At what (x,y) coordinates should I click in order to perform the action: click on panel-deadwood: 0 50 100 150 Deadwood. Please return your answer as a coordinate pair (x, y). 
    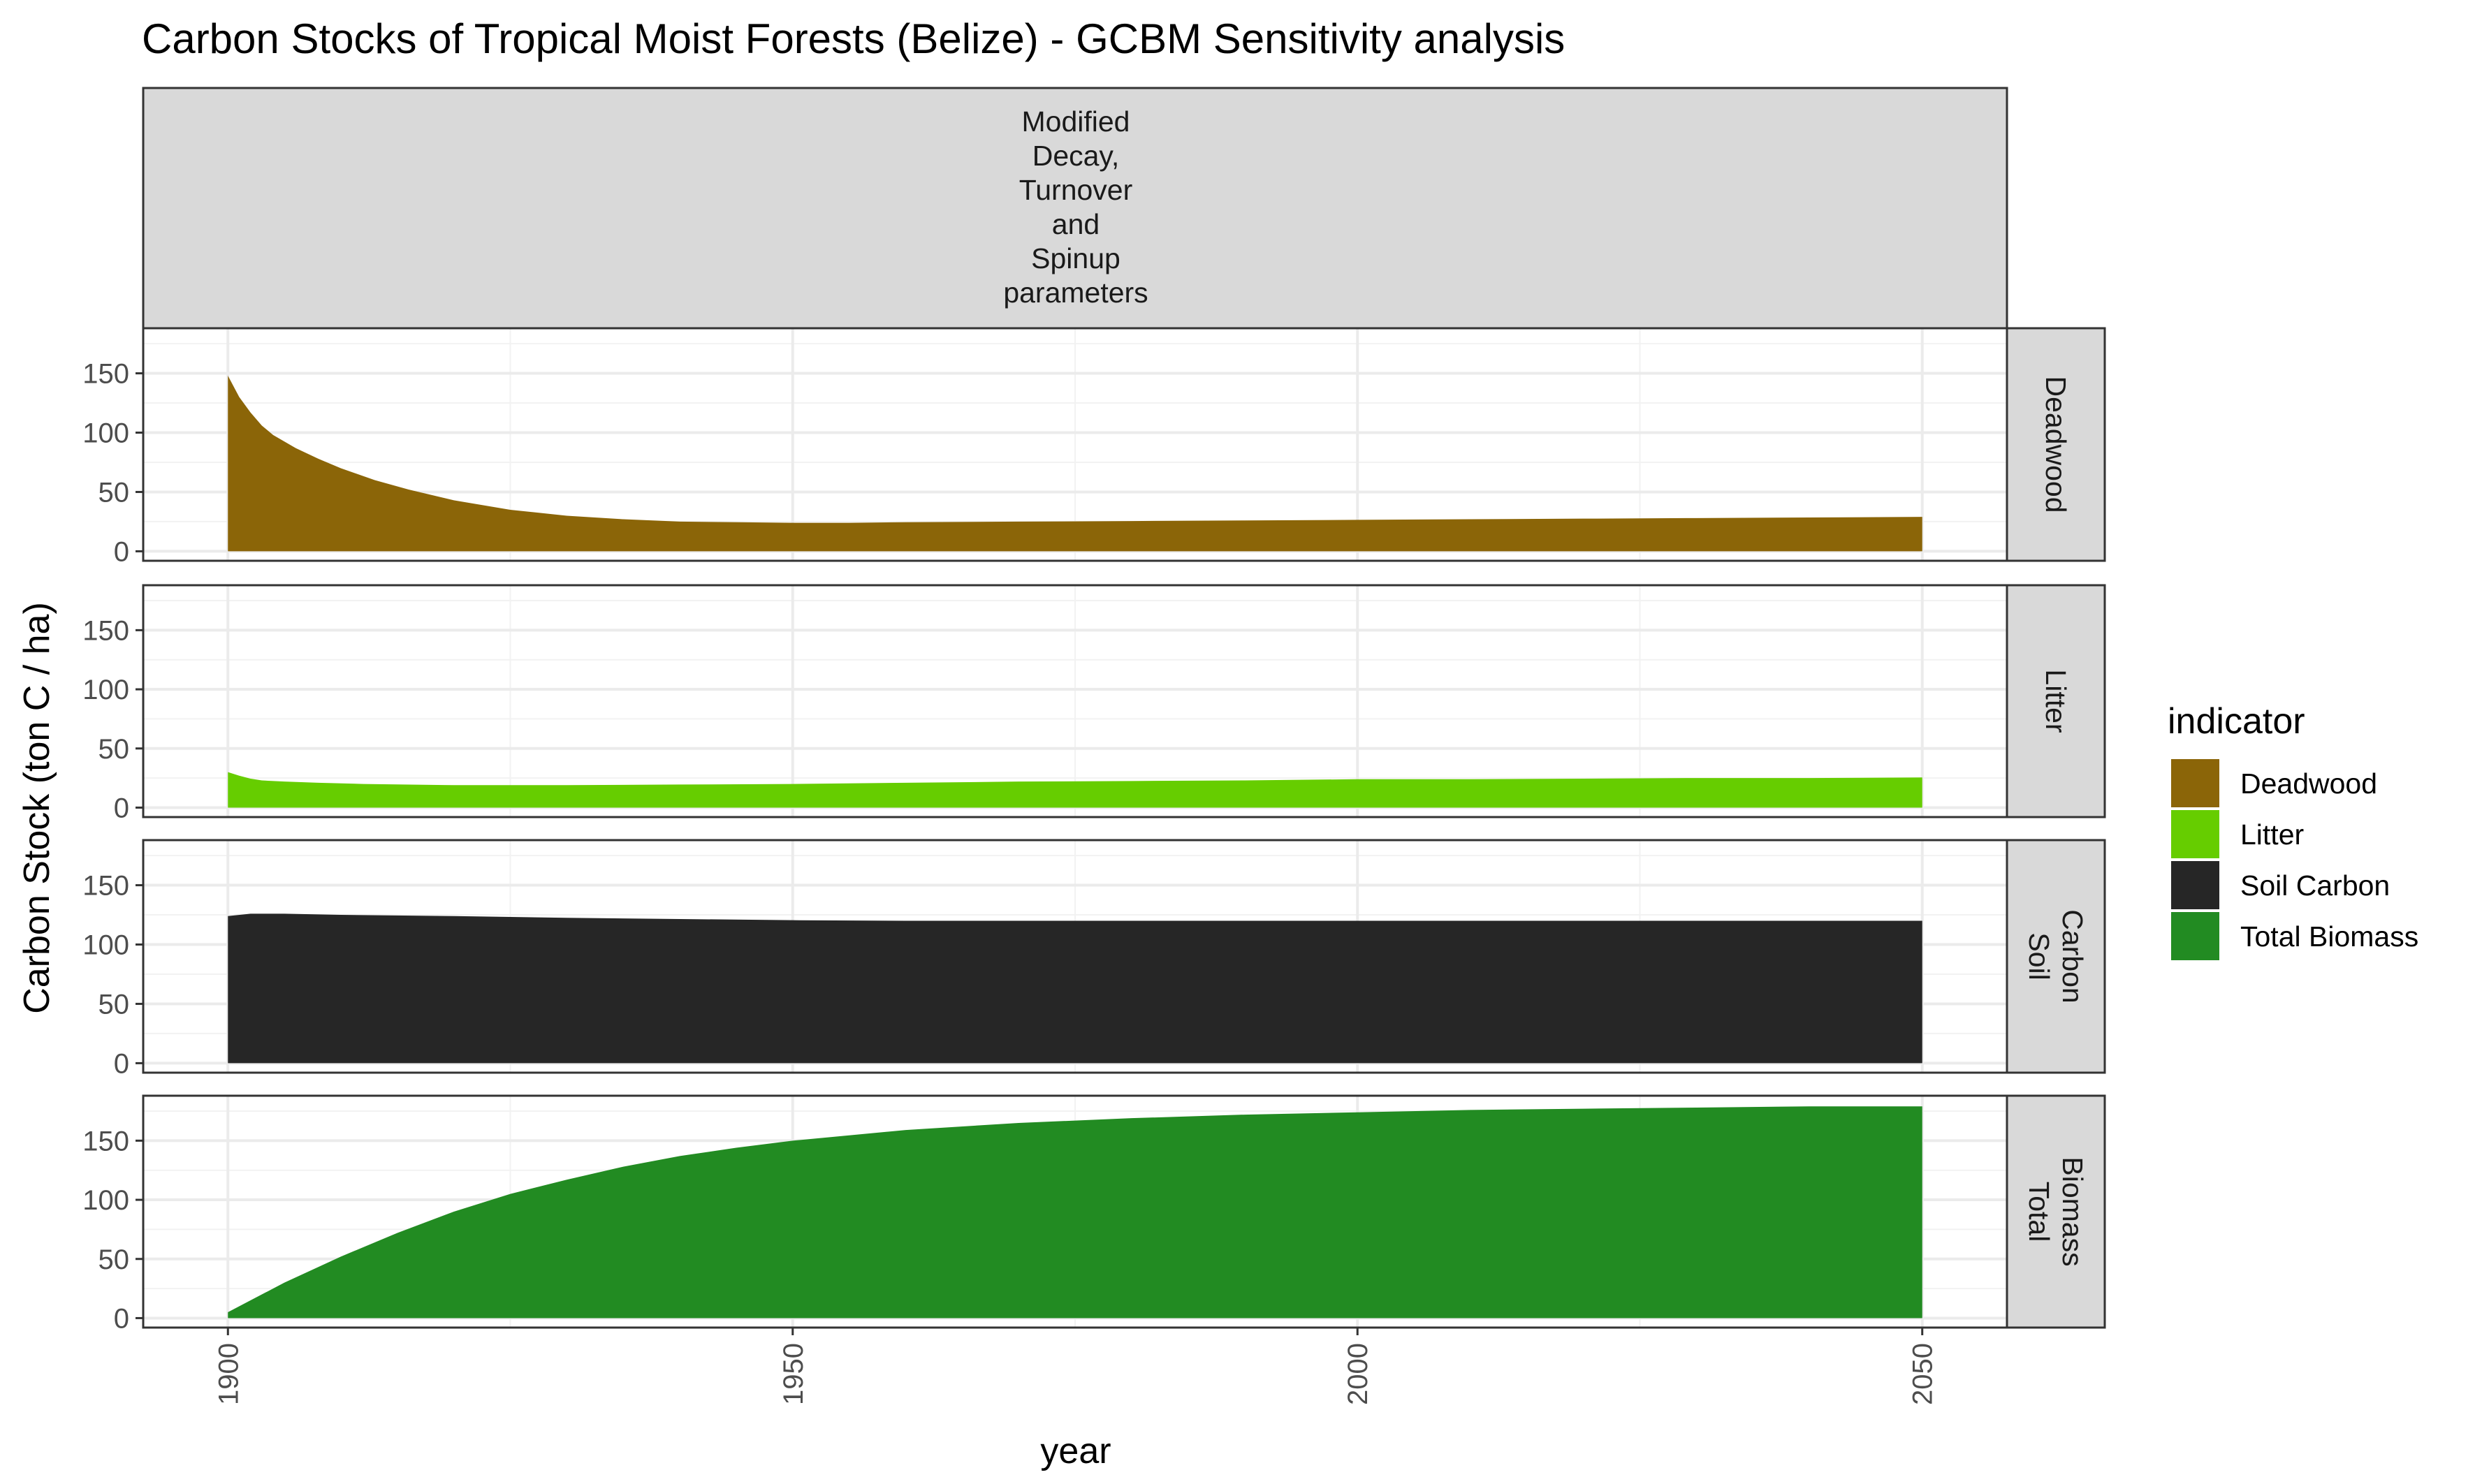
    Looking at the image, I should click on (1094, 447).